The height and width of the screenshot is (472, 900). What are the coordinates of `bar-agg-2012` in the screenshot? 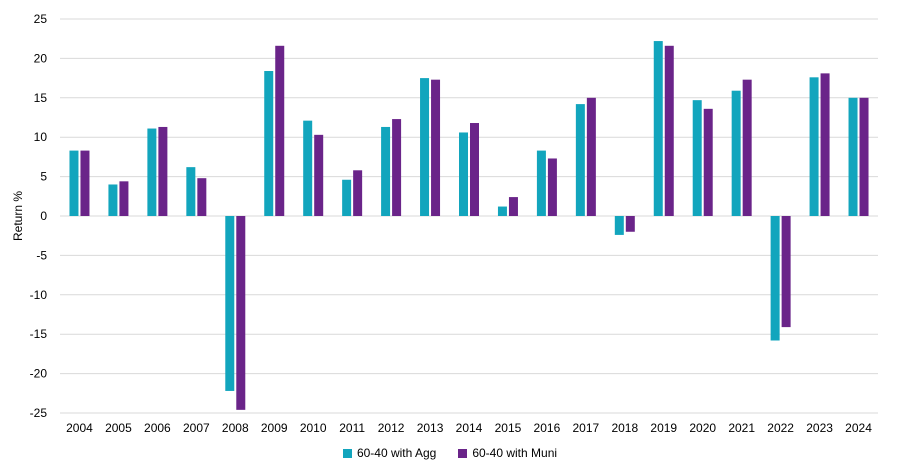 It's located at (386, 171).